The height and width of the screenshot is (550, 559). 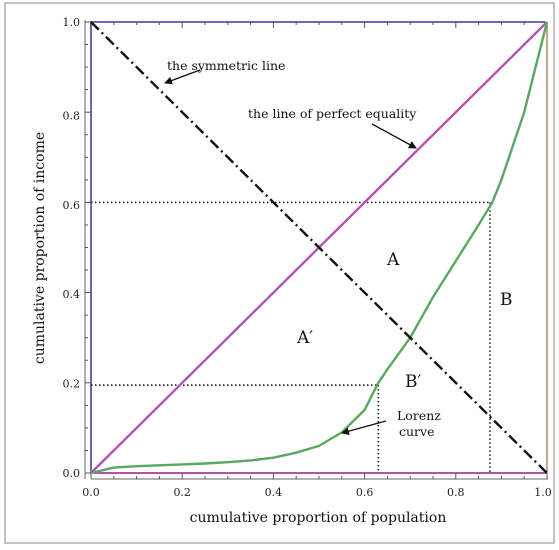 I want to click on x-tick-label: 0.6, so click(x=365, y=492).